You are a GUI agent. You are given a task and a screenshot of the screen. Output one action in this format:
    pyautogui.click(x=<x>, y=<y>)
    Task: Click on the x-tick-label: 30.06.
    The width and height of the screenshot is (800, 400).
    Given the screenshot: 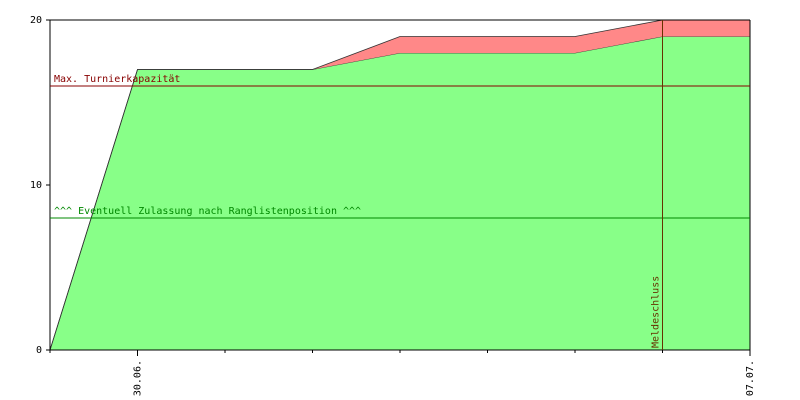 What is the action you would take?
    pyautogui.click(x=138, y=378)
    